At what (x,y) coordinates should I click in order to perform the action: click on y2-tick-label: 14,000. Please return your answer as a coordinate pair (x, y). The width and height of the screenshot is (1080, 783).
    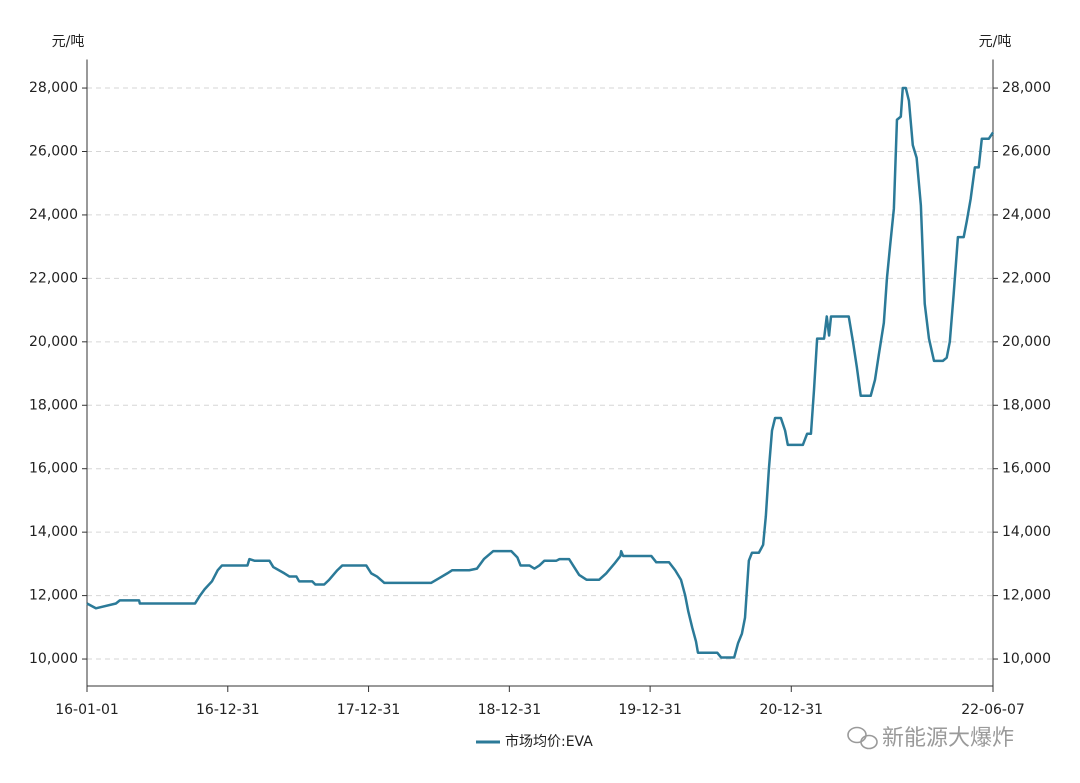
    Looking at the image, I should click on (1026, 532).